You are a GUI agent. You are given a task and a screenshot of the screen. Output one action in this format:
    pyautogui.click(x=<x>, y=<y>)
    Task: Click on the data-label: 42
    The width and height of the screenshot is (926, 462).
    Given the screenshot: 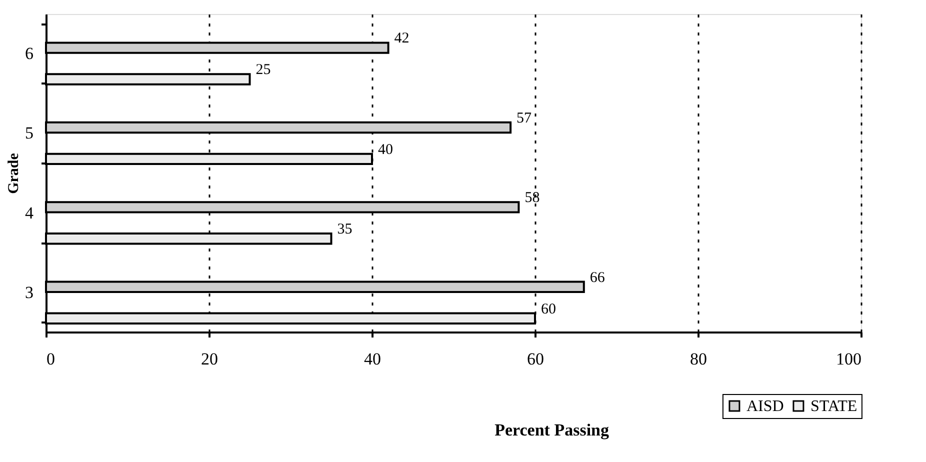 What is the action you would take?
    pyautogui.click(x=402, y=38)
    